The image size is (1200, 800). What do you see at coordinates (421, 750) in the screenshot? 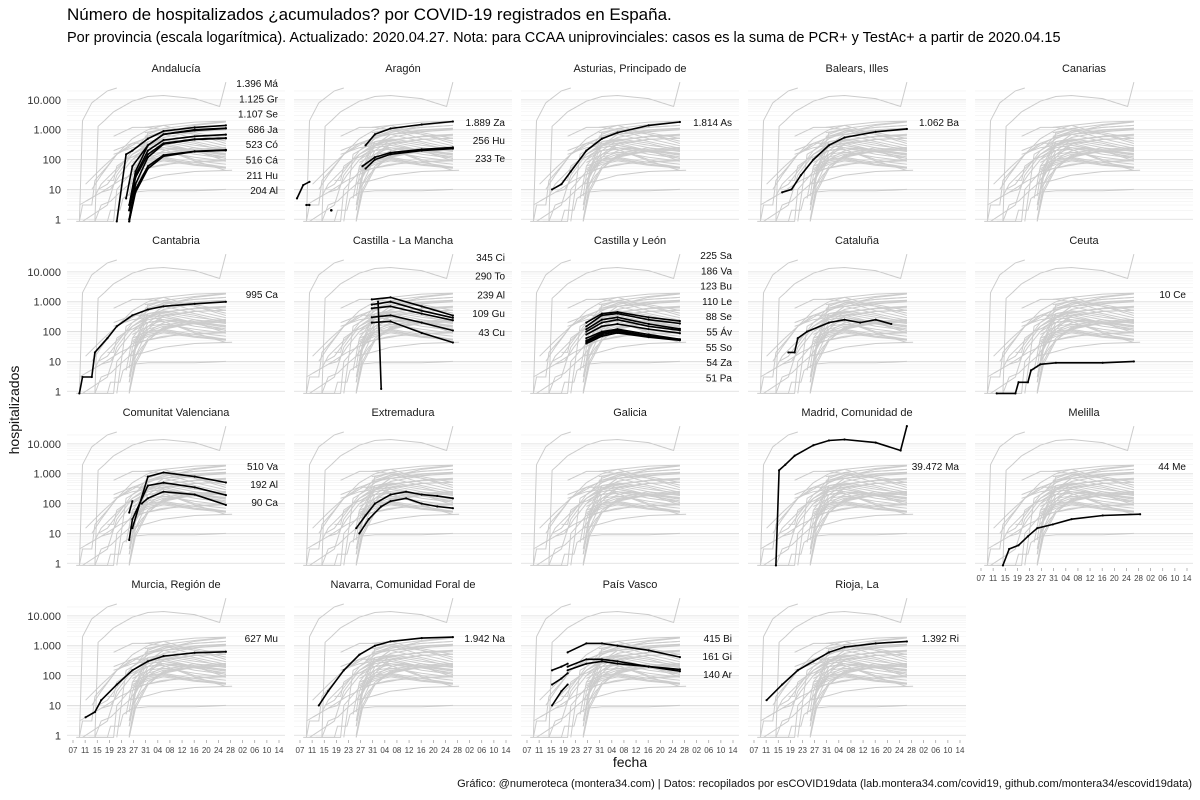
I see `x-tick-label: 16` at bounding box center [421, 750].